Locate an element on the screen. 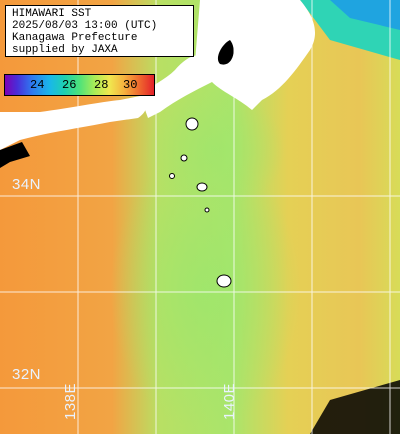 The height and width of the screenshot is (434, 400). land-coast is located at coordinates (176, 86).